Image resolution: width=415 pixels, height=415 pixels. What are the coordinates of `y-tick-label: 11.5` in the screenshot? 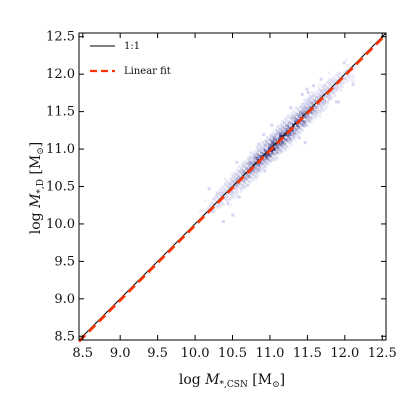 It's located at (60, 112).